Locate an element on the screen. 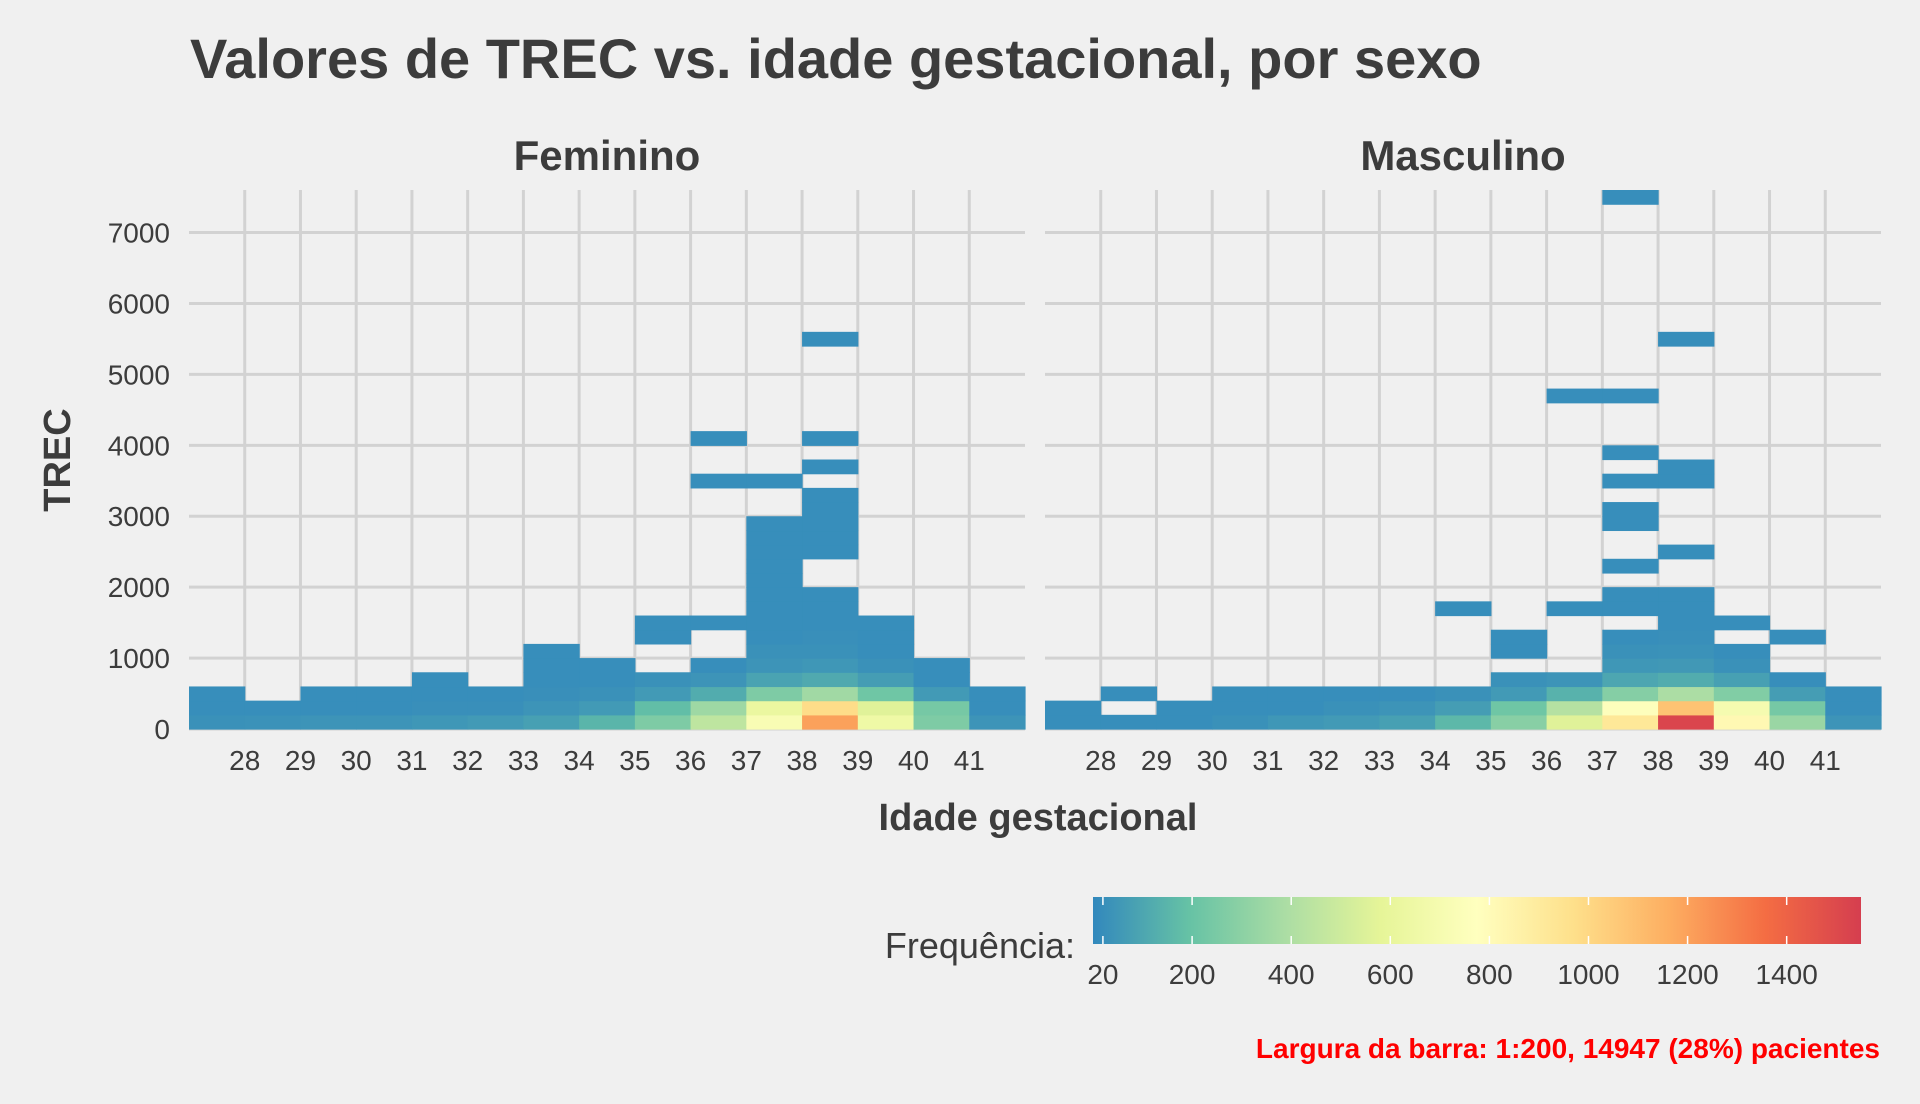  x-tick-label: 30 is located at coordinates (1212, 760).